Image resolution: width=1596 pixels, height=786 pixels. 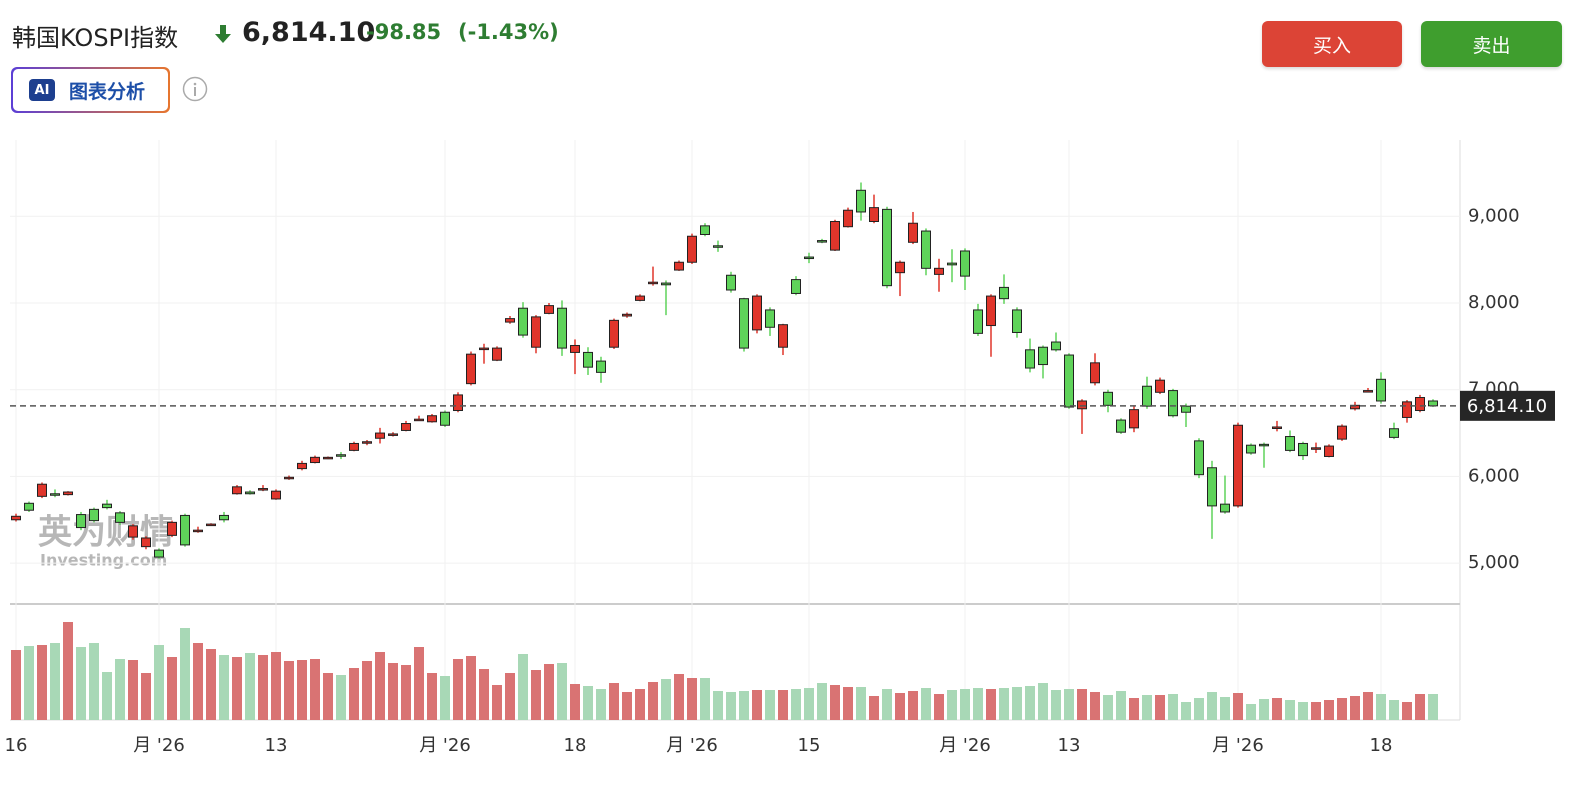 What do you see at coordinates (16, 745) in the screenshot?
I see `x-tick-label: 16` at bounding box center [16, 745].